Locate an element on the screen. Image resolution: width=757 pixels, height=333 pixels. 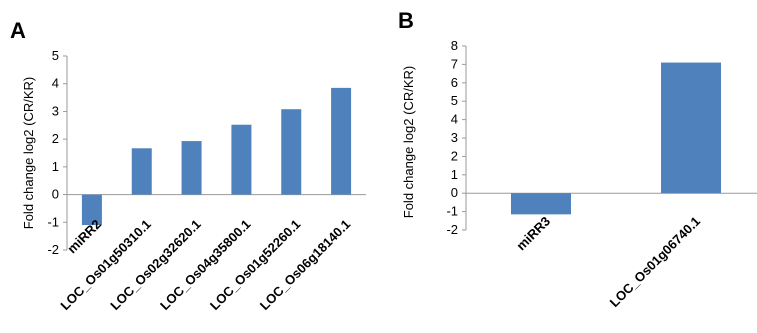
category-label: LOC_Os06g18140.1 is located at coordinates (305, 265).